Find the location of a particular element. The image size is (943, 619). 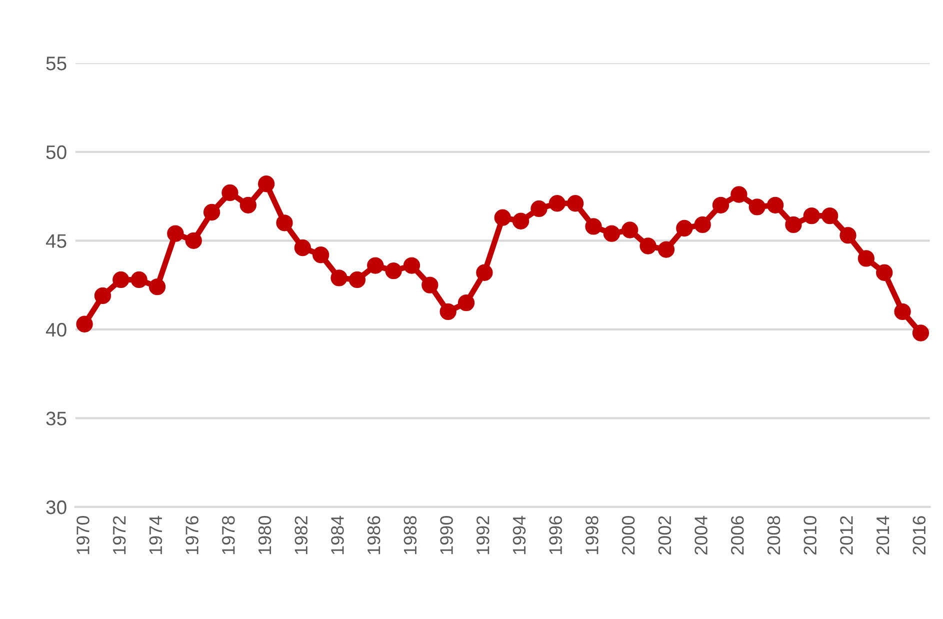

x-tick-label: 2016 is located at coordinates (919, 535).